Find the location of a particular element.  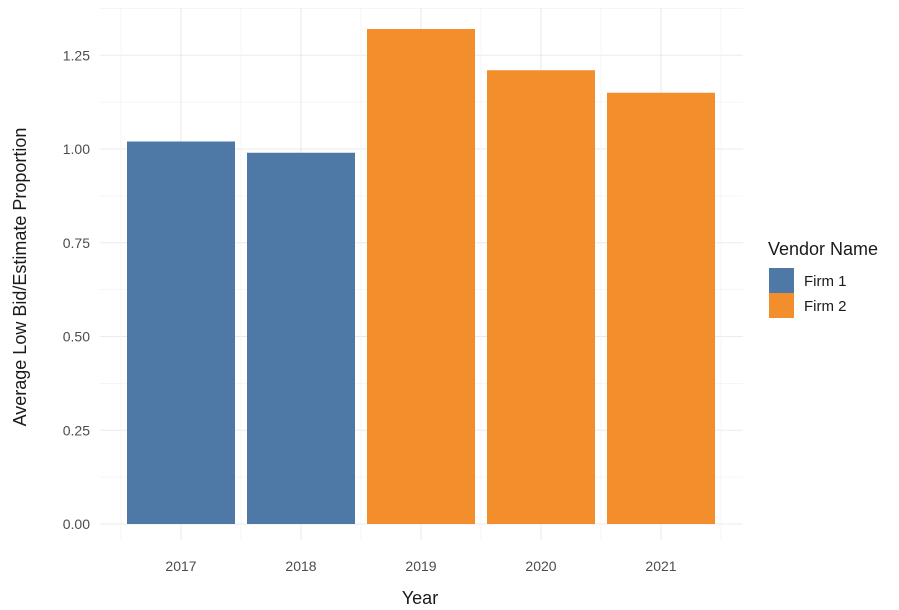

legend: Vendor Name Firm 1 Firm 2 is located at coordinates (823, 278).